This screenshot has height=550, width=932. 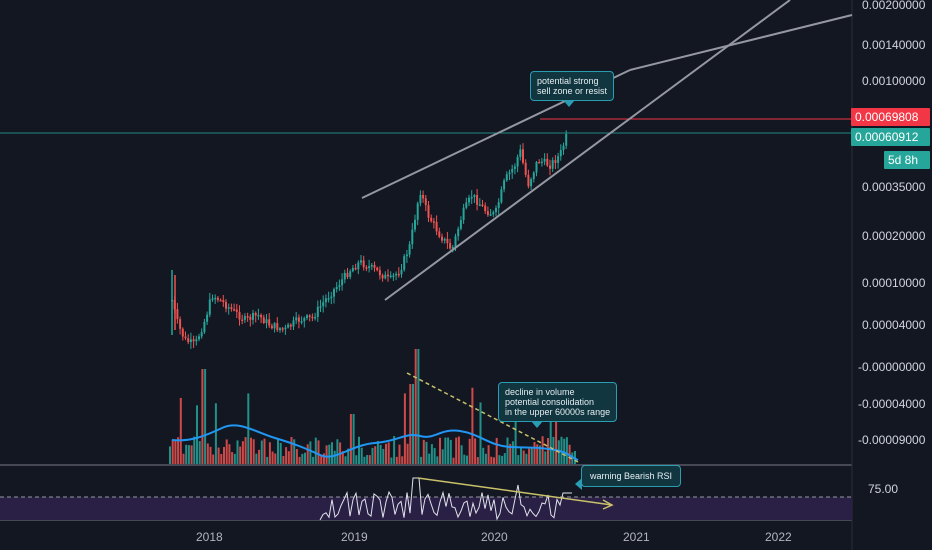 I want to click on price-axis-label: 0.00035000, so click(x=894, y=187).